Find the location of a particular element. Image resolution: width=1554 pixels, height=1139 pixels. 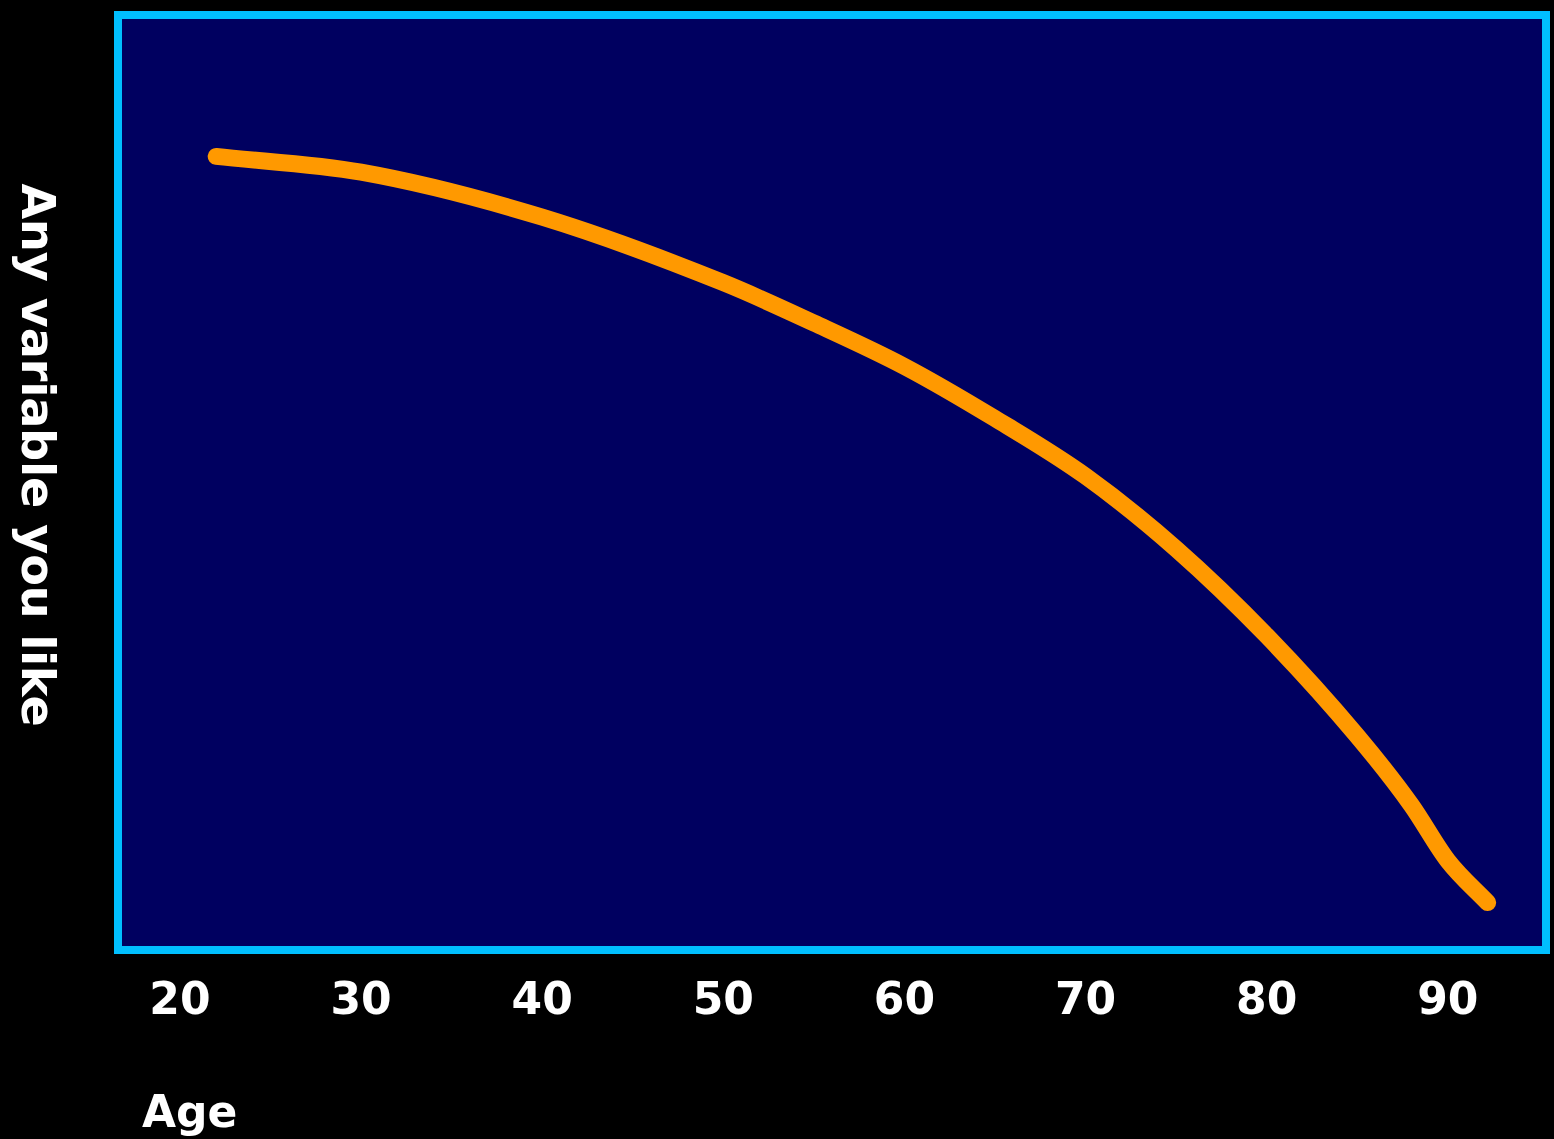

y-axis-title: Any variable you like is located at coordinates (38, 455).